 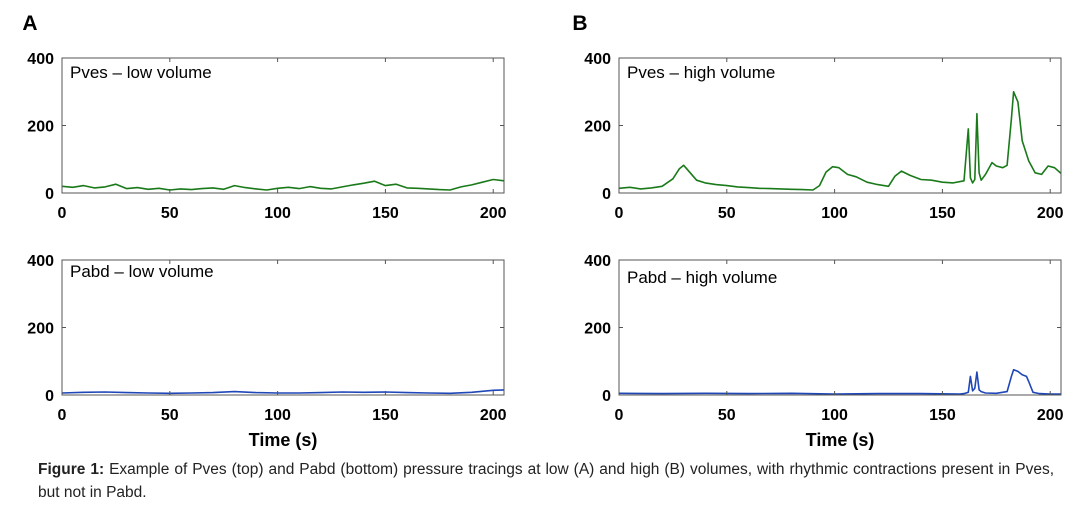 I want to click on chart-A-top: 0 50 100 150 200 0 200 400 Pves – low volume, so click(x=266, y=136).